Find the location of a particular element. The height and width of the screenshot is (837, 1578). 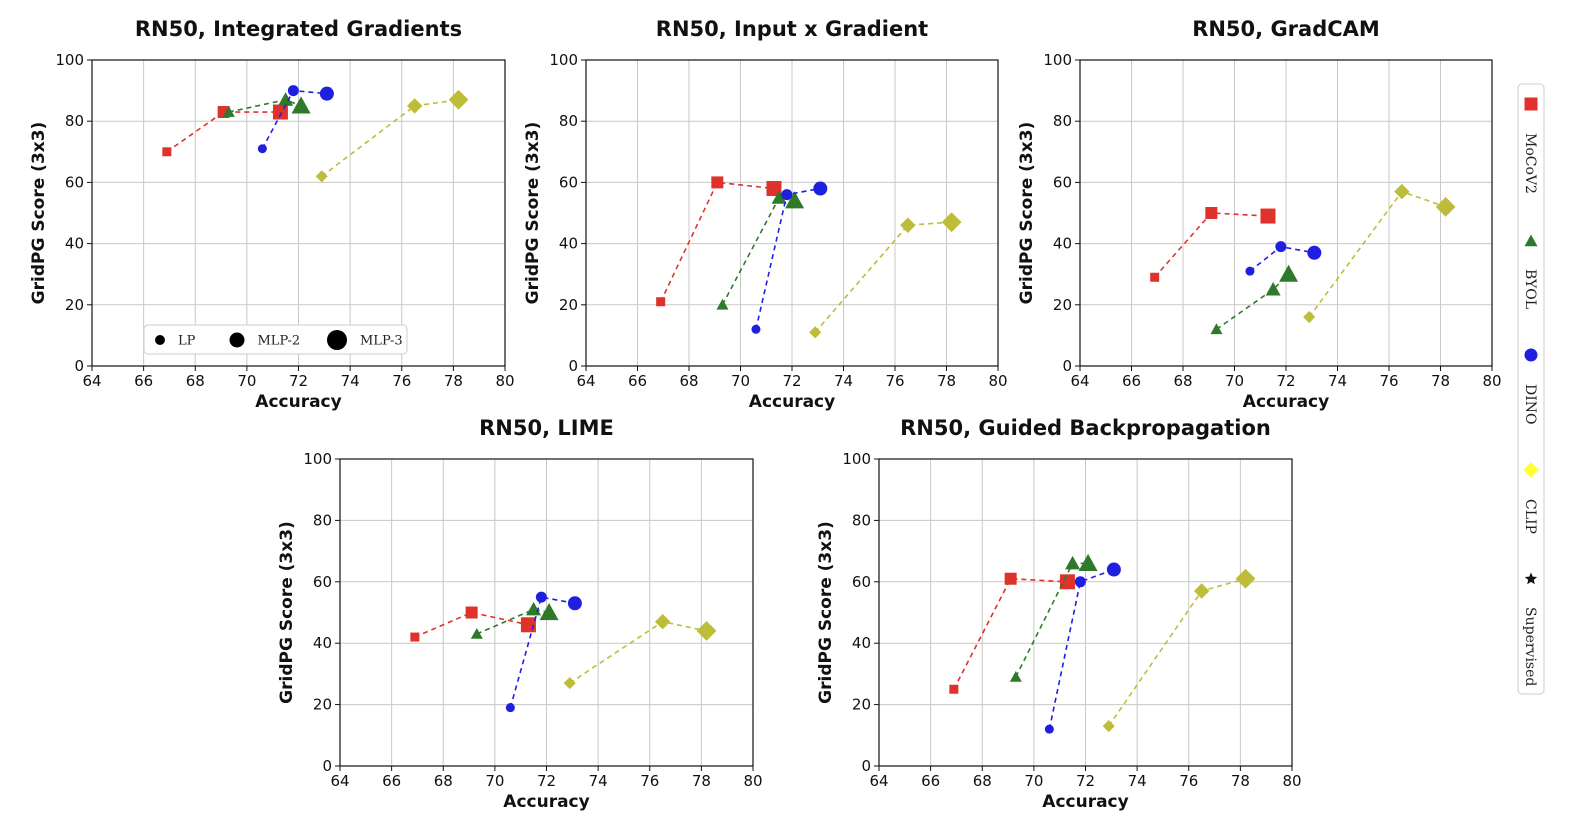

legend-marker-dino is located at coordinates (1531, 355).